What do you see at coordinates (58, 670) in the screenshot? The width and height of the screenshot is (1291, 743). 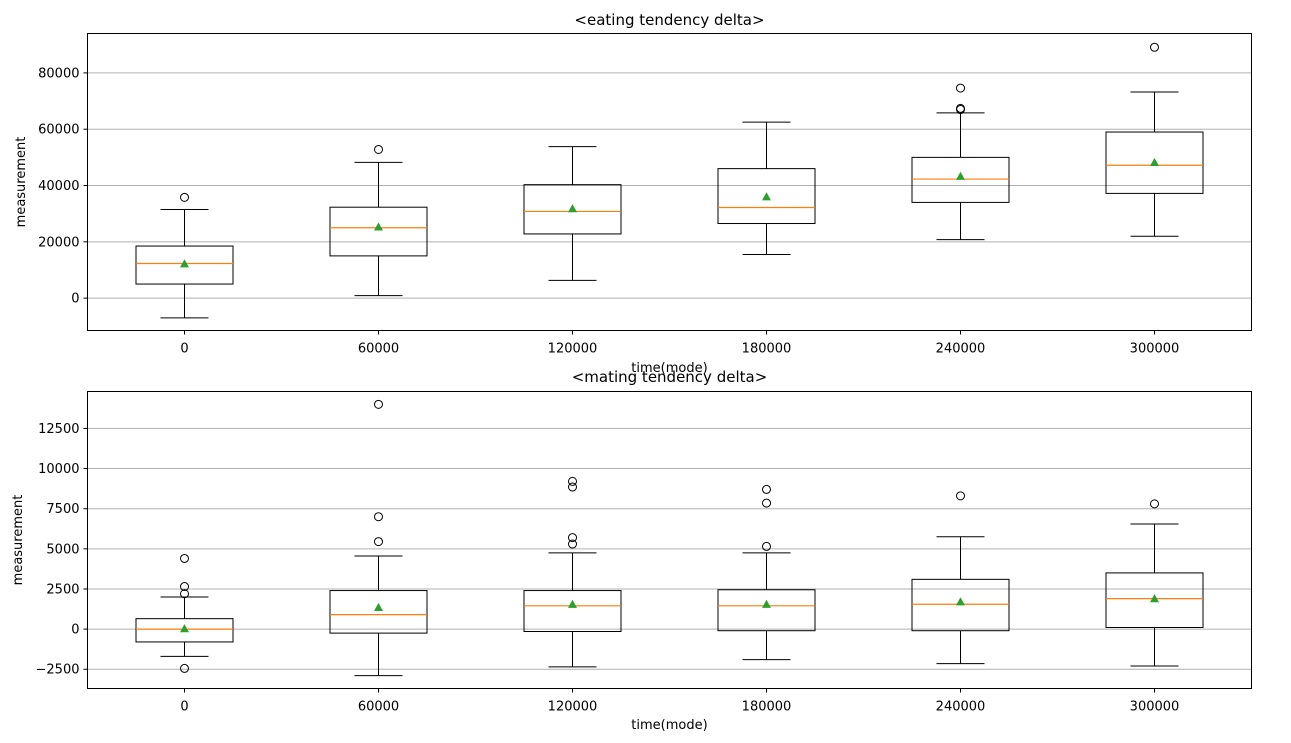 I see `mating-ytick-label: −2500` at bounding box center [58, 670].